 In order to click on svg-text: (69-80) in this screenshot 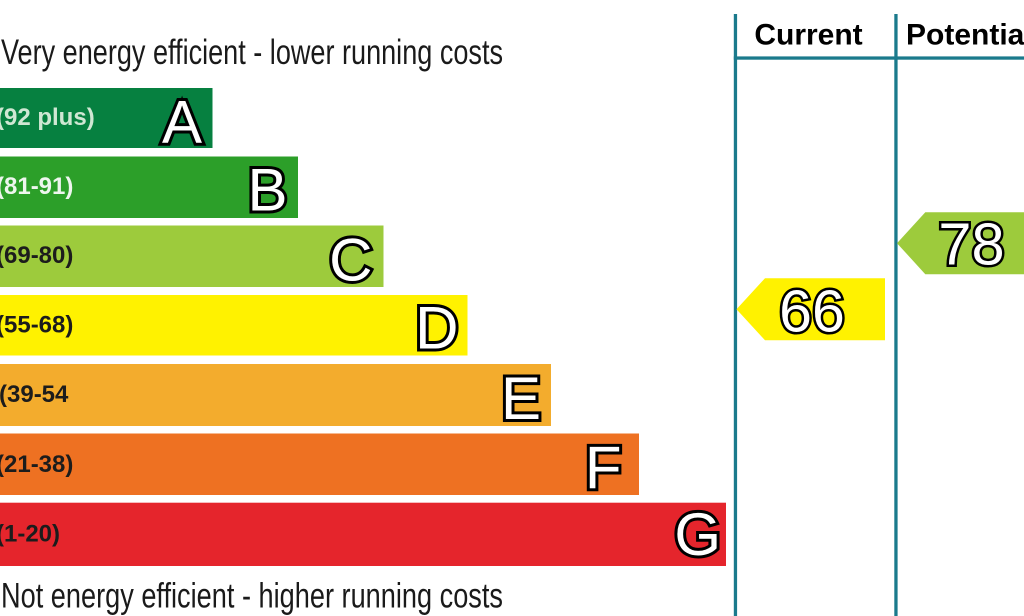, I will do `click(36, 255)`.